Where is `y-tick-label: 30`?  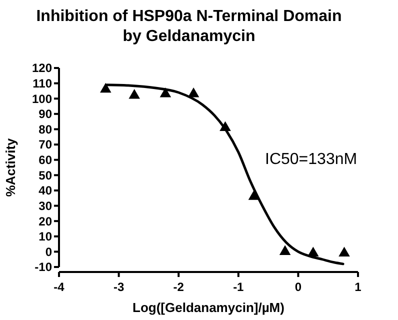
y-tick-label: 30 is located at coordinates (45, 205).